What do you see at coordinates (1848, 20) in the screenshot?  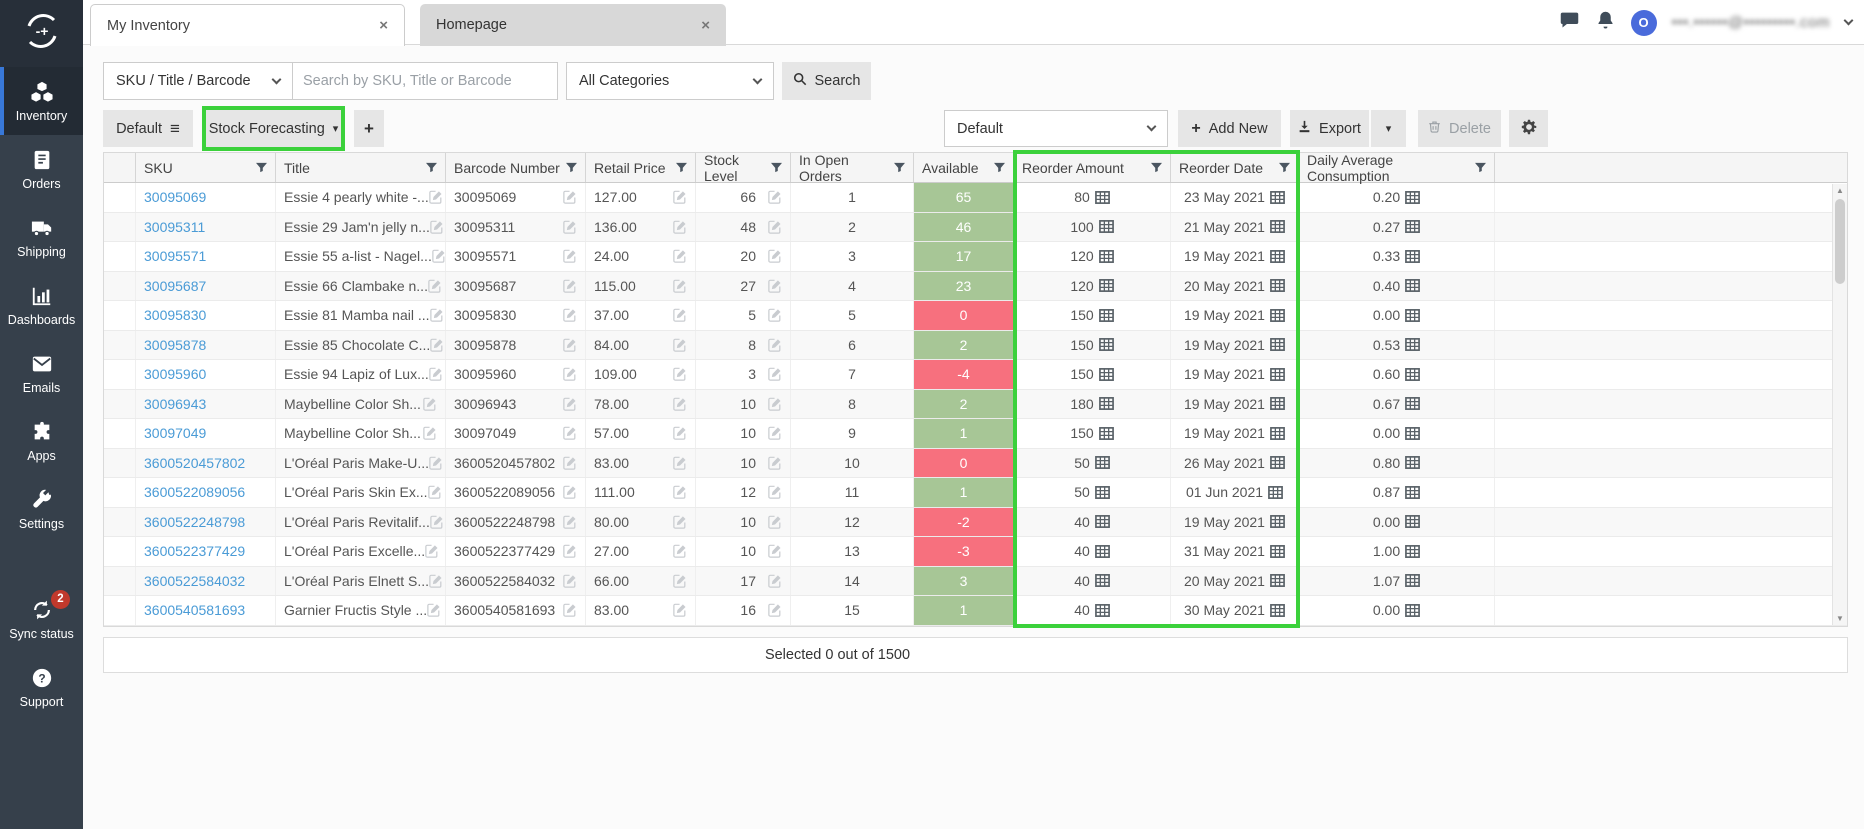 I see `chevron-down-icon` at bounding box center [1848, 20].